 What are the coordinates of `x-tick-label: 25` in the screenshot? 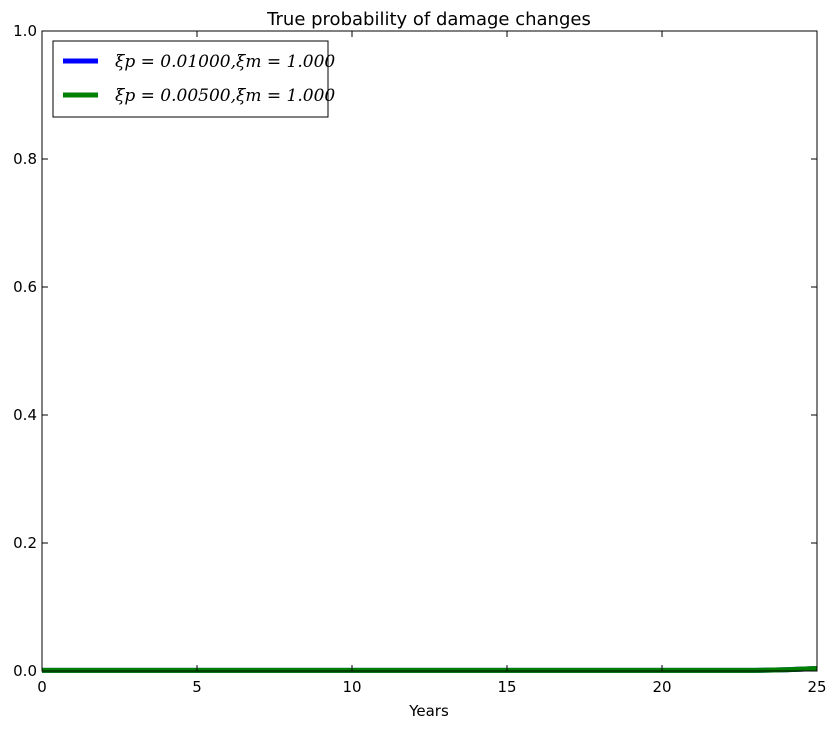 It's located at (816, 687).